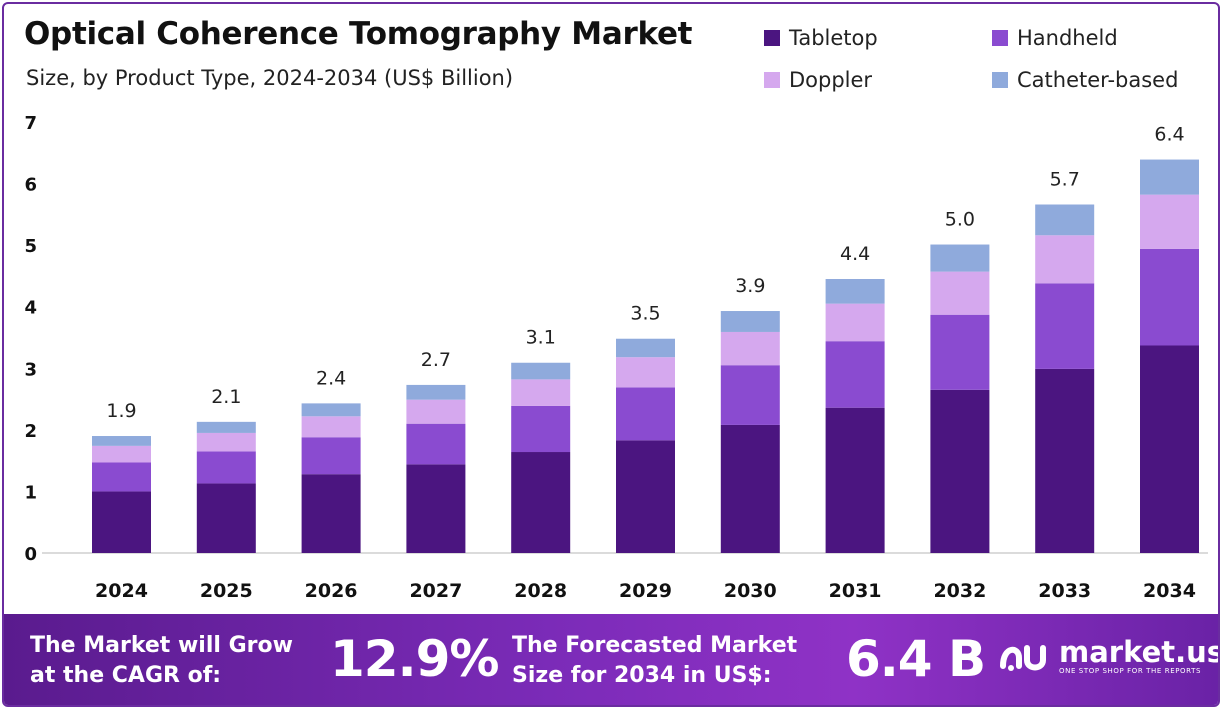 This screenshot has height=709, width=1222. What do you see at coordinates (1065, 460) in the screenshot?
I see `bar-segment-tabletop-2033` at bounding box center [1065, 460].